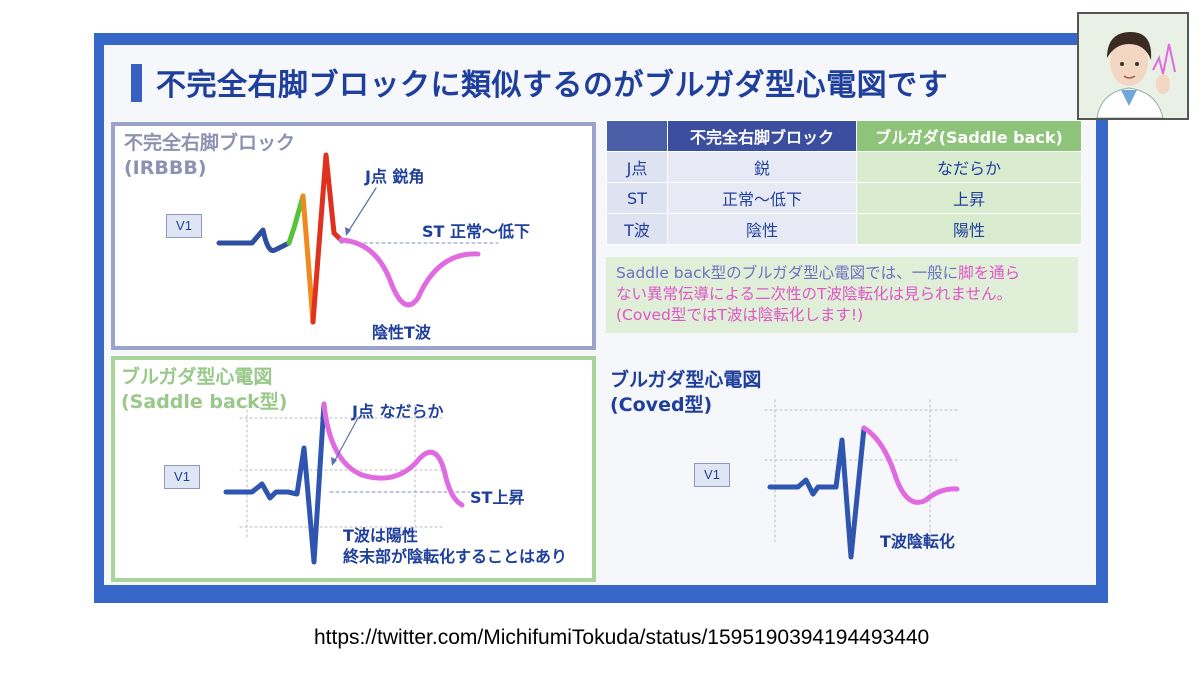  I want to click on note-highlight: (Coved型ではT波は陰転化します!), so click(740, 315).